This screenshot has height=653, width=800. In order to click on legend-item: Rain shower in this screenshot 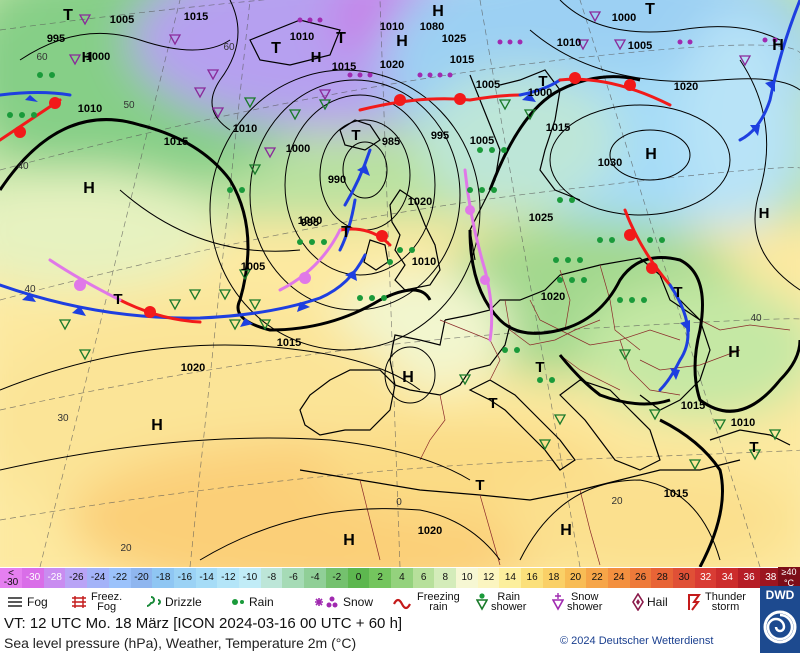, I will do `click(501, 602)`.